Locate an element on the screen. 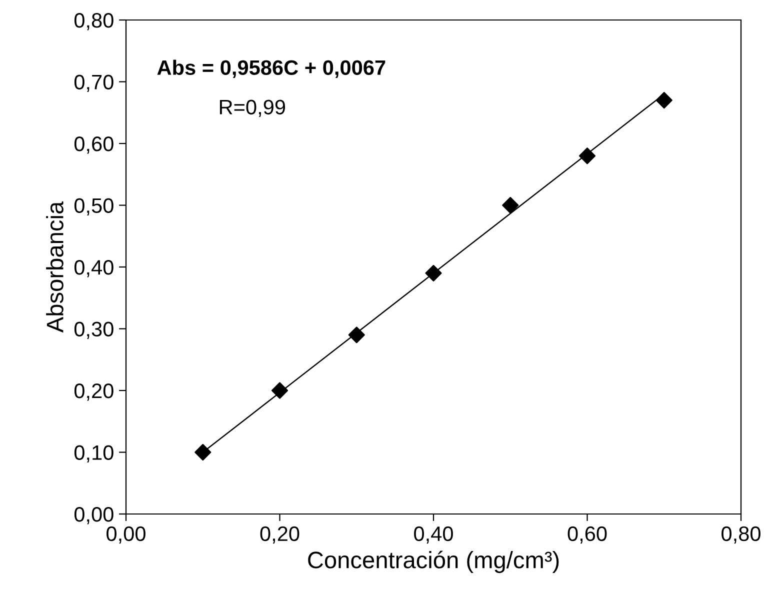 The height and width of the screenshot is (612, 769). x-tick-label: 0,80 is located at coordinates (741, 535).